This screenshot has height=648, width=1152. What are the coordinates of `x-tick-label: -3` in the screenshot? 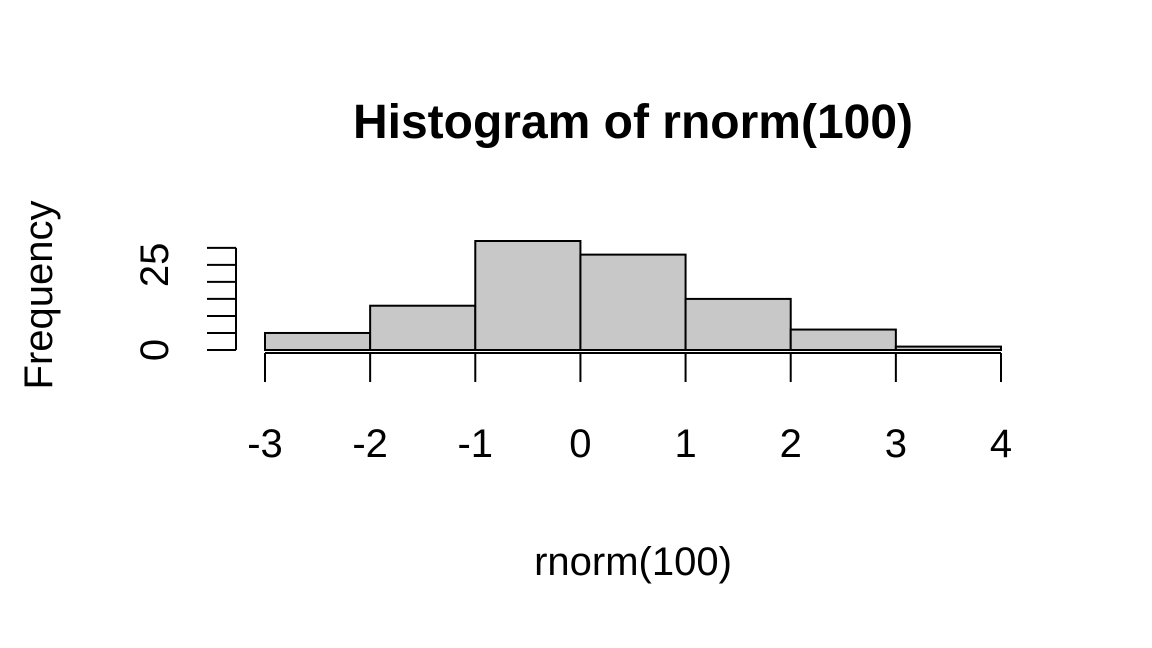 It's located at (265, 444).